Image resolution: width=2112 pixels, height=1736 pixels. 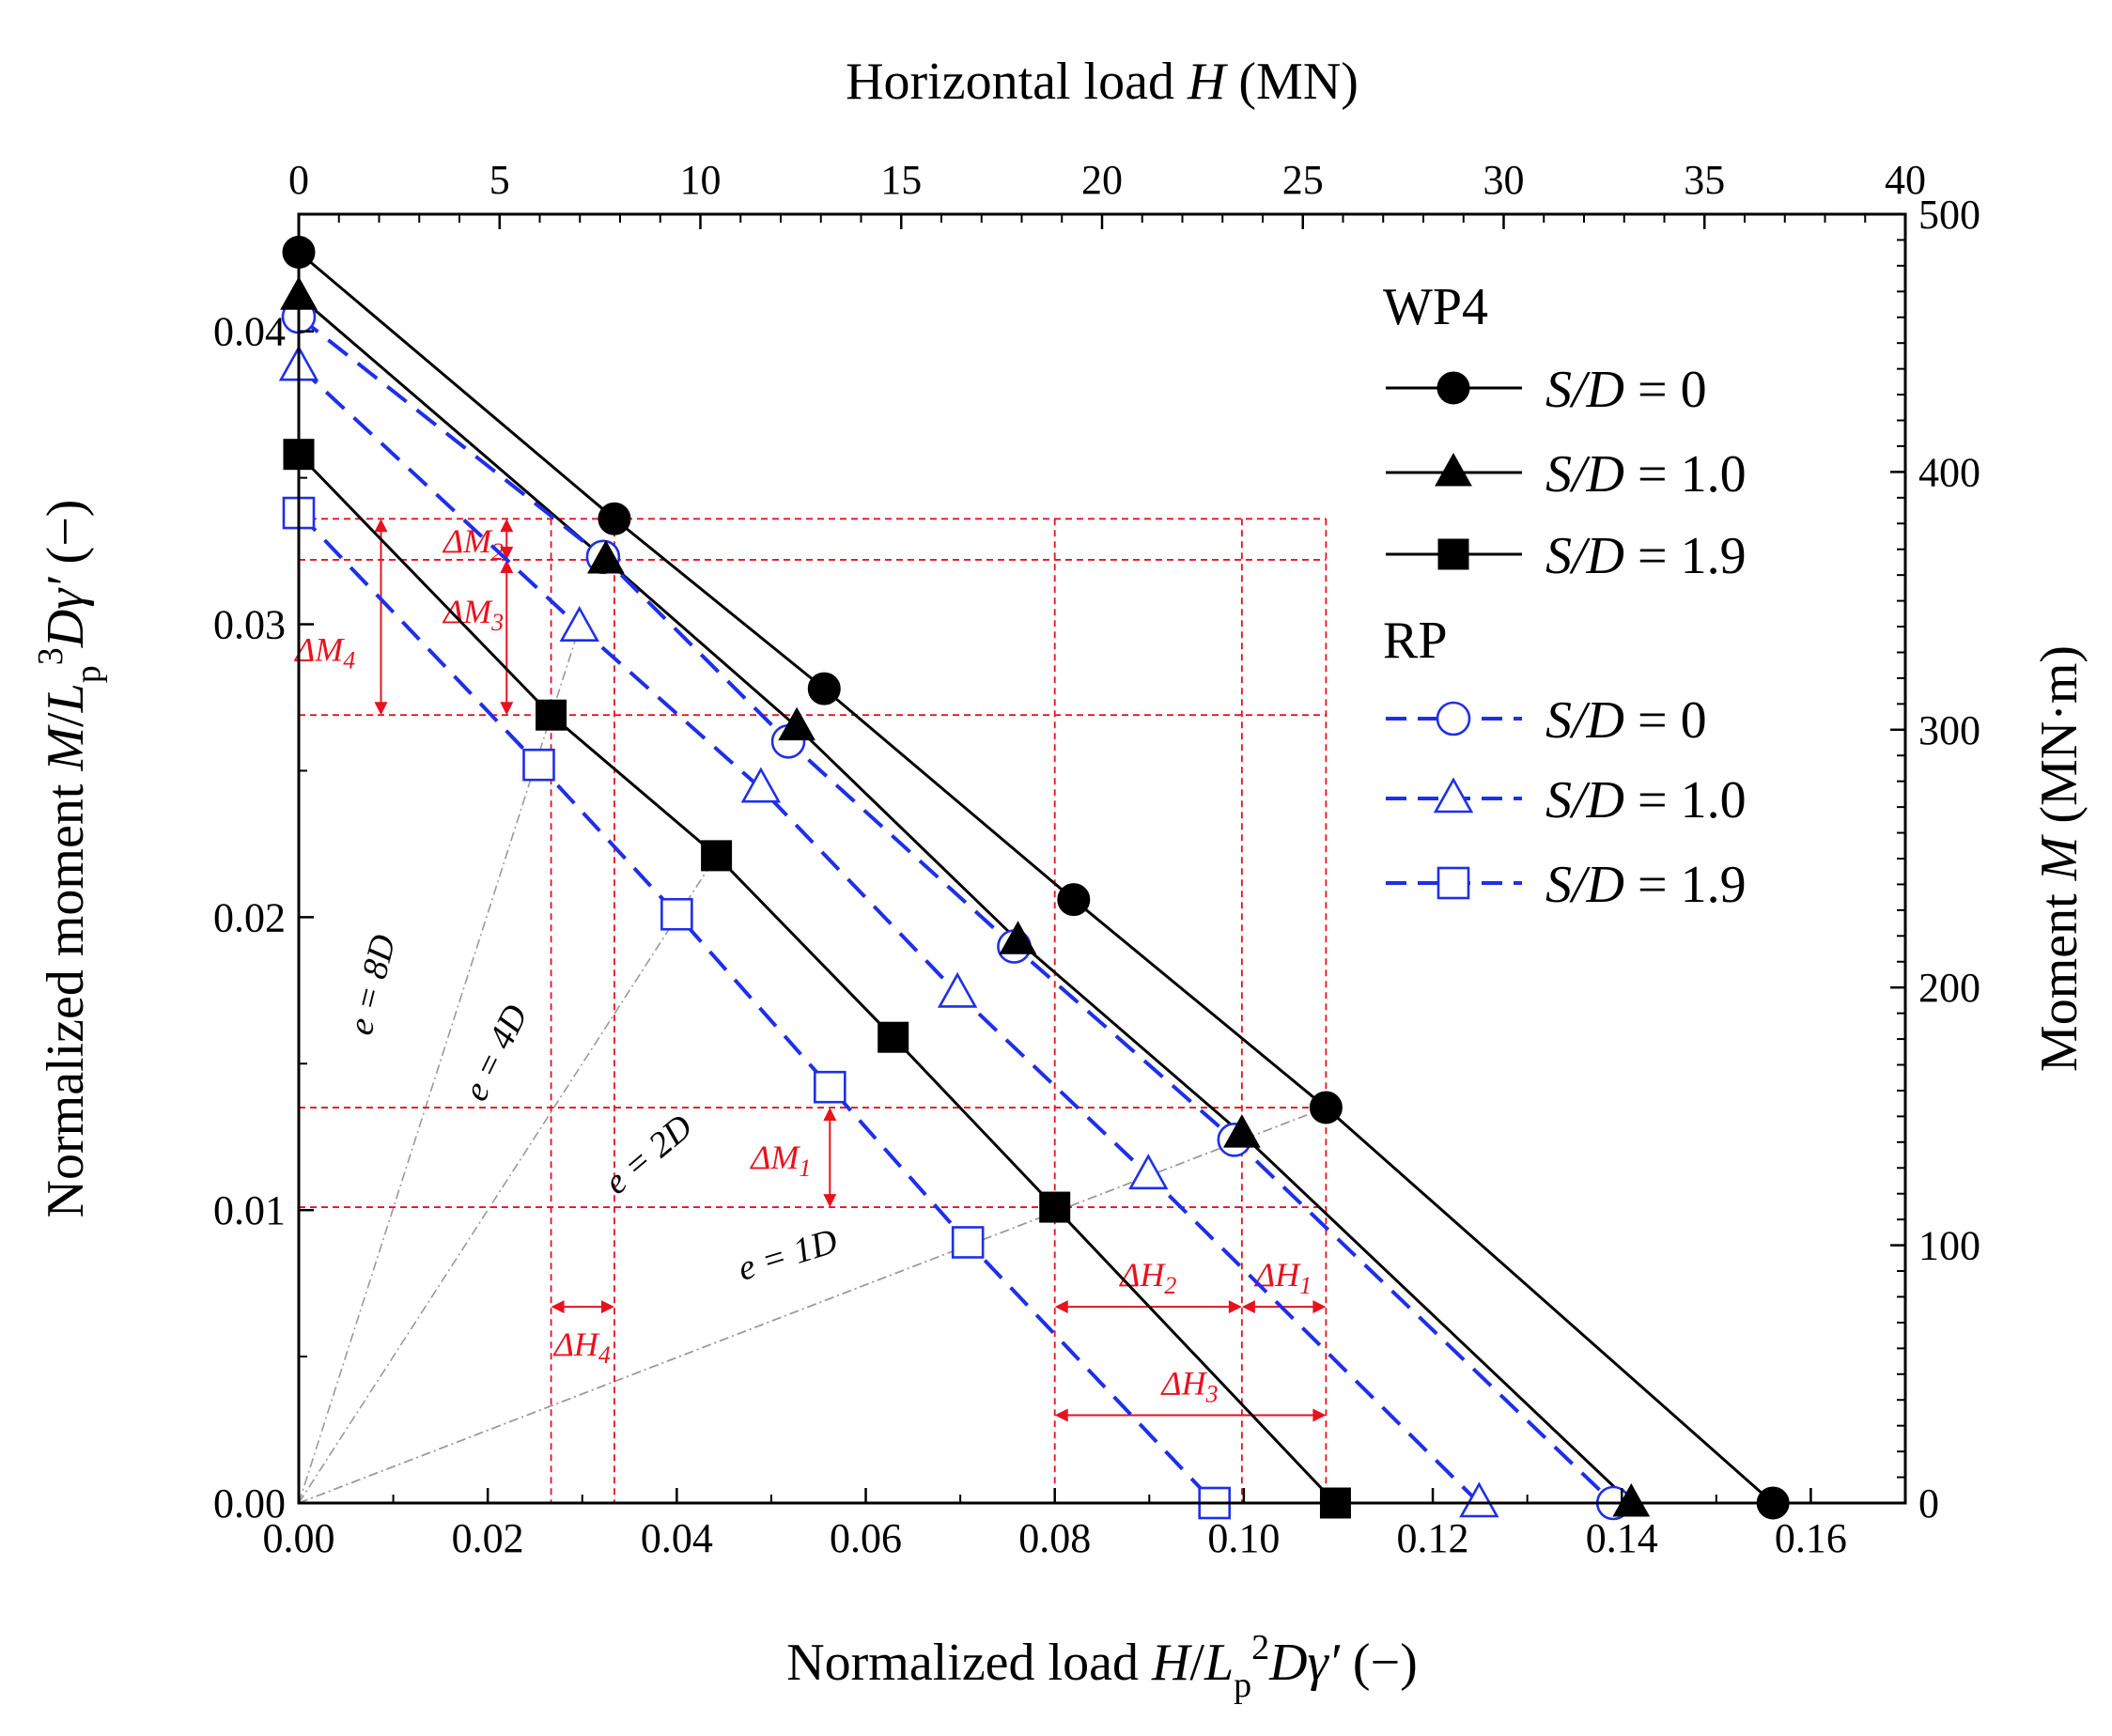 What do you see at coordinates (2059, 858) in the screenshot?
I see `y2-axis-title: Moment M (MN·m)` at bounding box center [2059, 858].